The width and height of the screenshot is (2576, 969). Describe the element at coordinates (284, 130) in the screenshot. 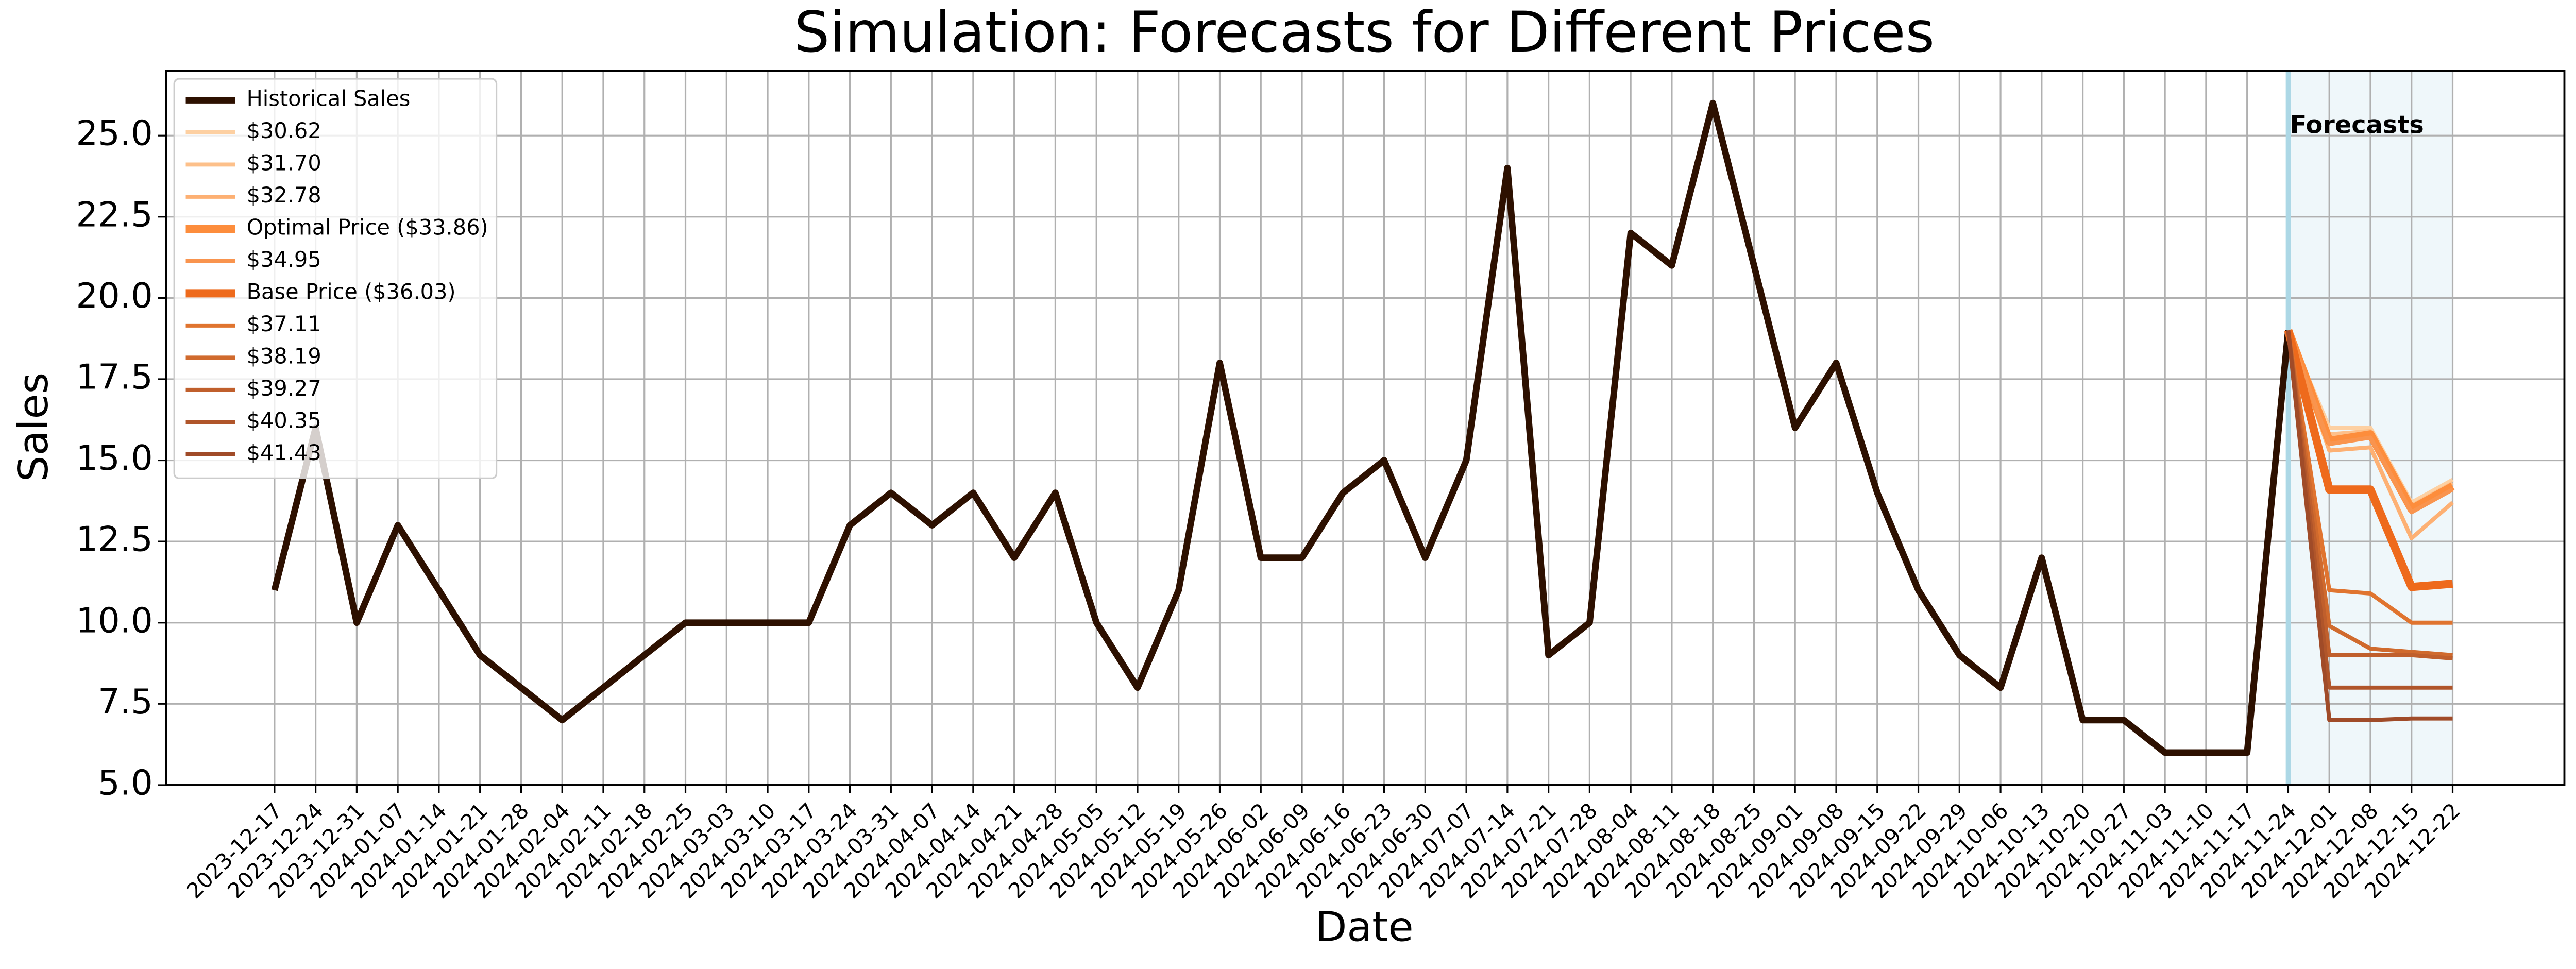

I see `legend-label: $30.62` at that location.